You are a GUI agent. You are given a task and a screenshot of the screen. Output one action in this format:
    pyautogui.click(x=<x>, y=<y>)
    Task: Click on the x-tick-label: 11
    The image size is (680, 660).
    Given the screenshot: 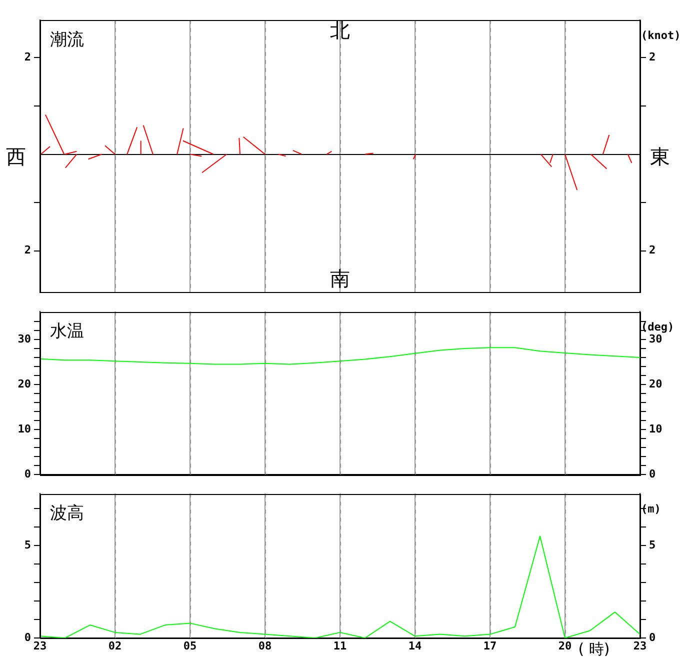 What is the action you would take?
    pyautogui.click(x=340, y=645)
    